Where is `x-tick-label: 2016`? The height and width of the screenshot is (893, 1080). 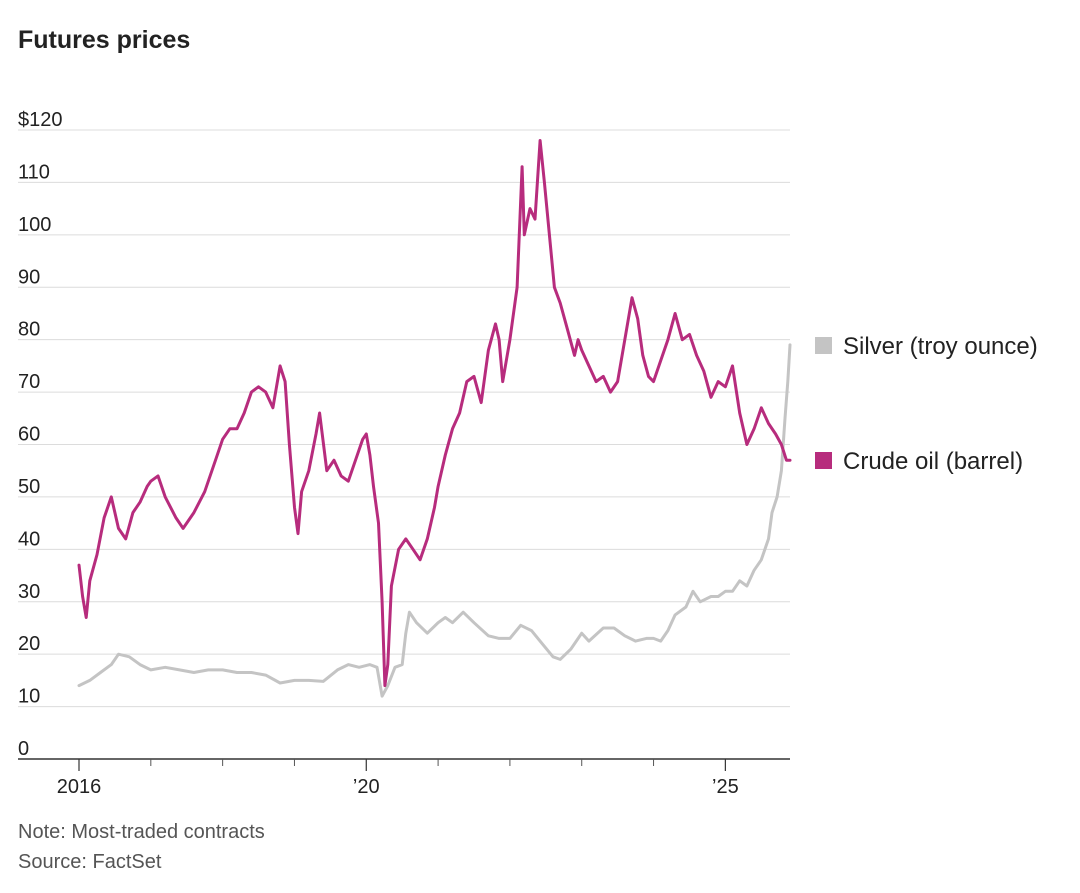
x-tick-label: 2016 is located at coordinates (79, 787).